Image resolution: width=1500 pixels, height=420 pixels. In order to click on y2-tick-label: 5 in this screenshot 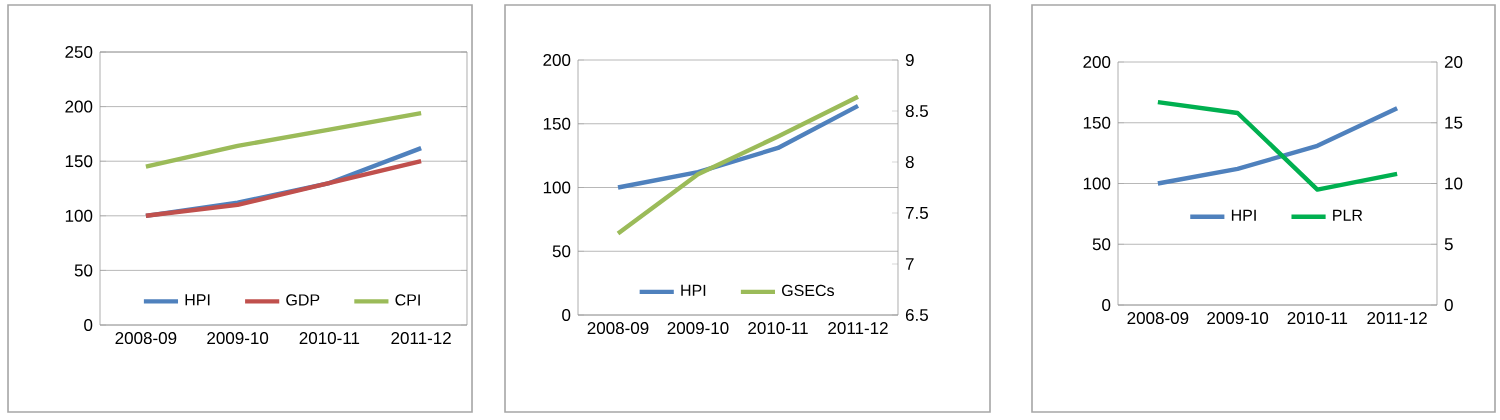, I will do `click(1448, 244)`.